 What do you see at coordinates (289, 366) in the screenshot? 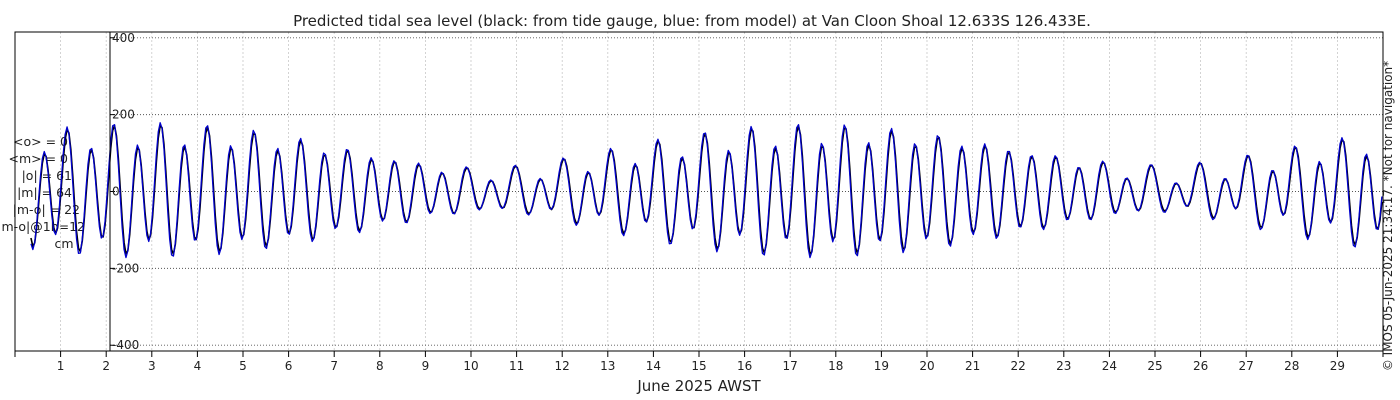
I see `x-tick-label: 6` at bounding box center [289, 366].